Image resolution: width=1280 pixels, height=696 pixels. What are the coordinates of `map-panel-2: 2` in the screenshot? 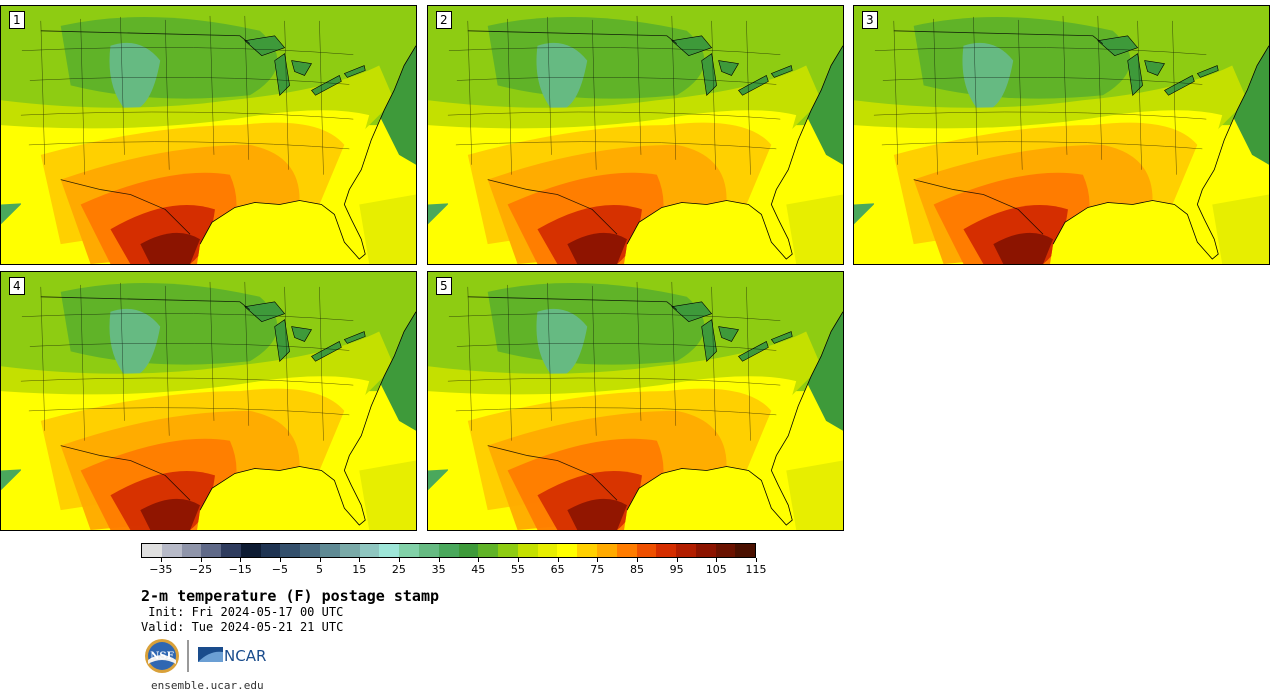 It's located at (635, 135).